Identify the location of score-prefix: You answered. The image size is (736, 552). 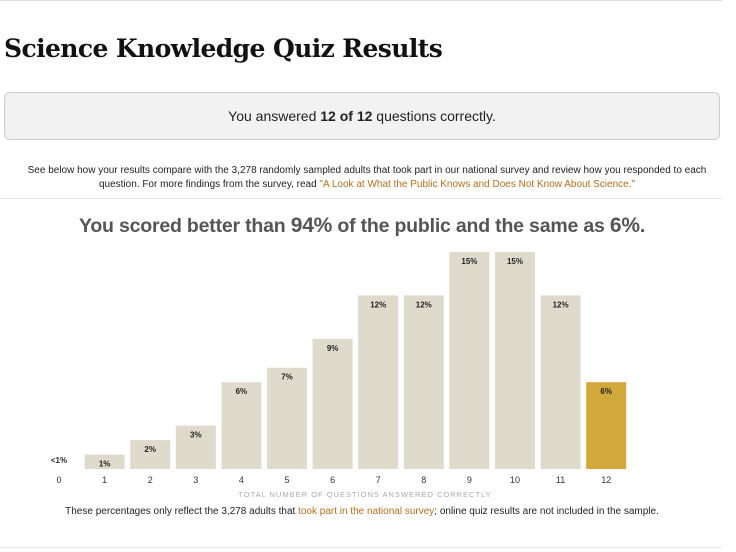
(274, 116).